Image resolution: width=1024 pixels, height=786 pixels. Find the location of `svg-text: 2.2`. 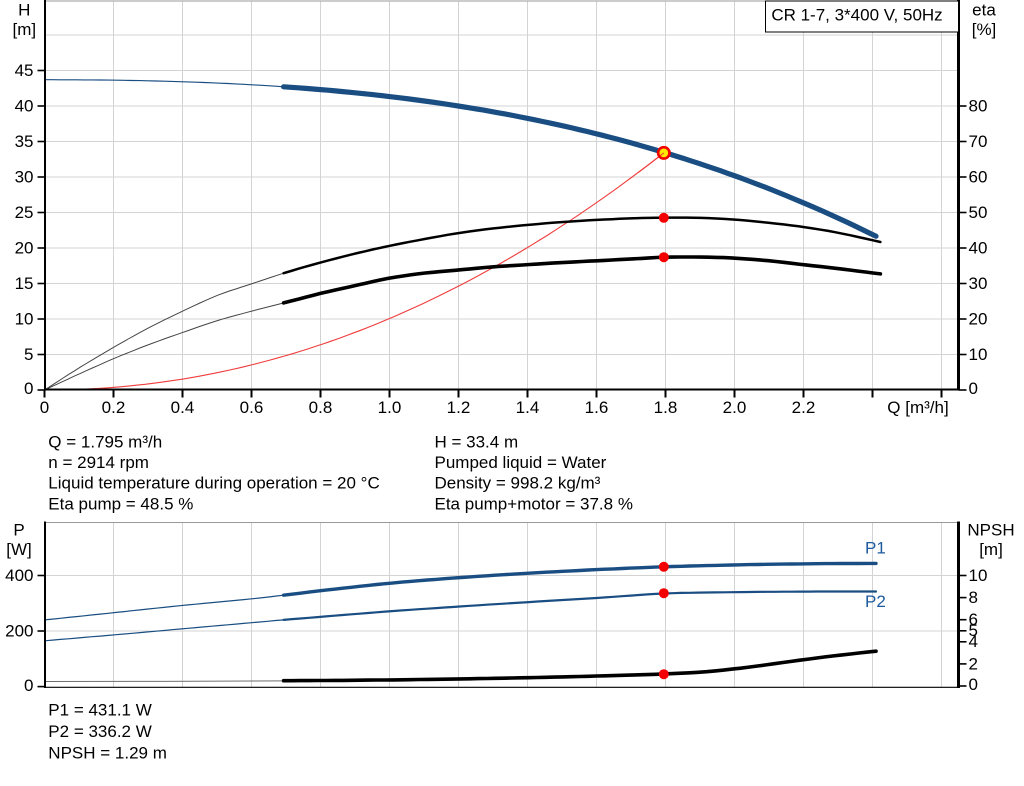

svg-text: 2.2 is located at coordinates (804, 407).